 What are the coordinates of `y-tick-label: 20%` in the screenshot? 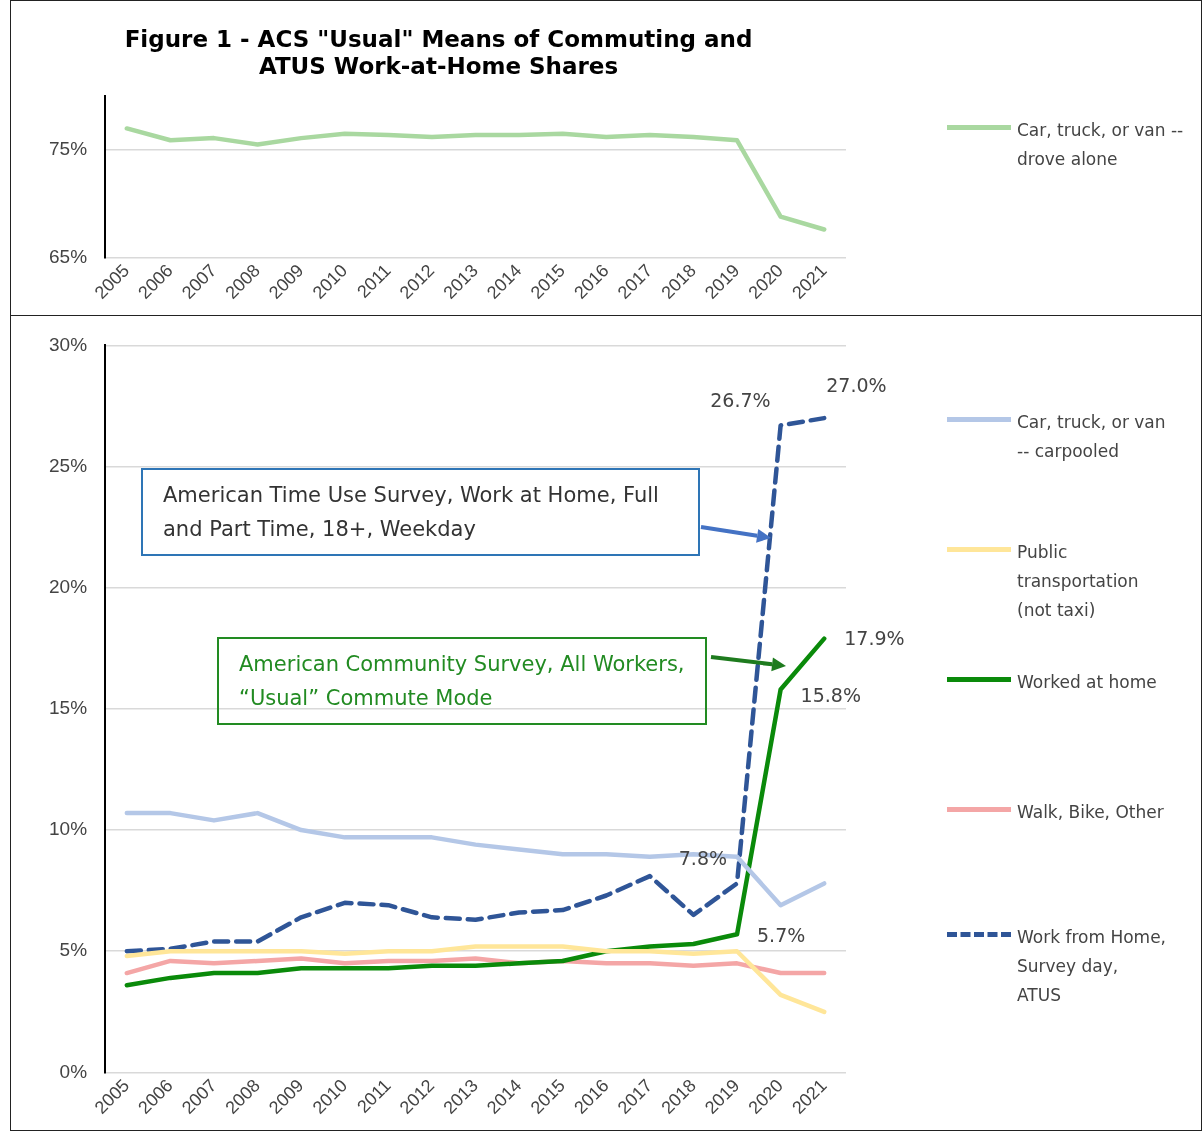 It's located at (68, 586).